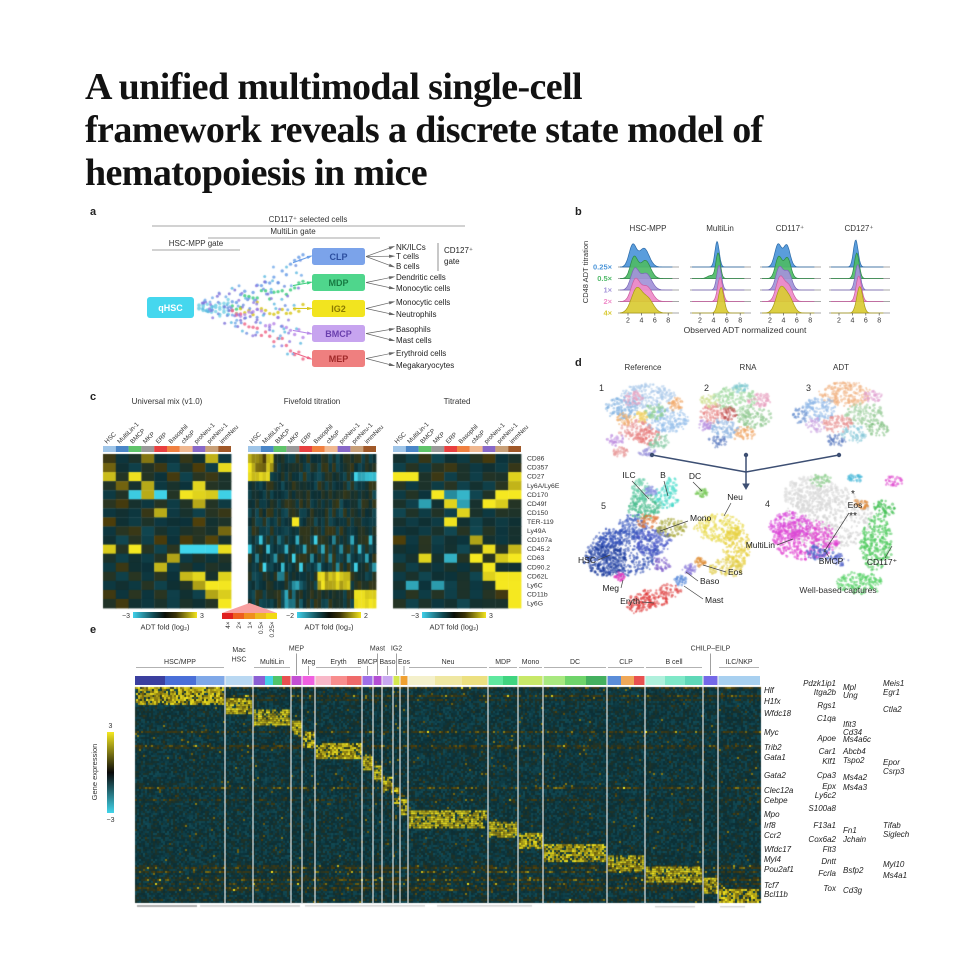  What do you see at coordinates (170, 308) in the screenshot?
I see `qhsc-label: qHSC` at bounding box center [170, 308].